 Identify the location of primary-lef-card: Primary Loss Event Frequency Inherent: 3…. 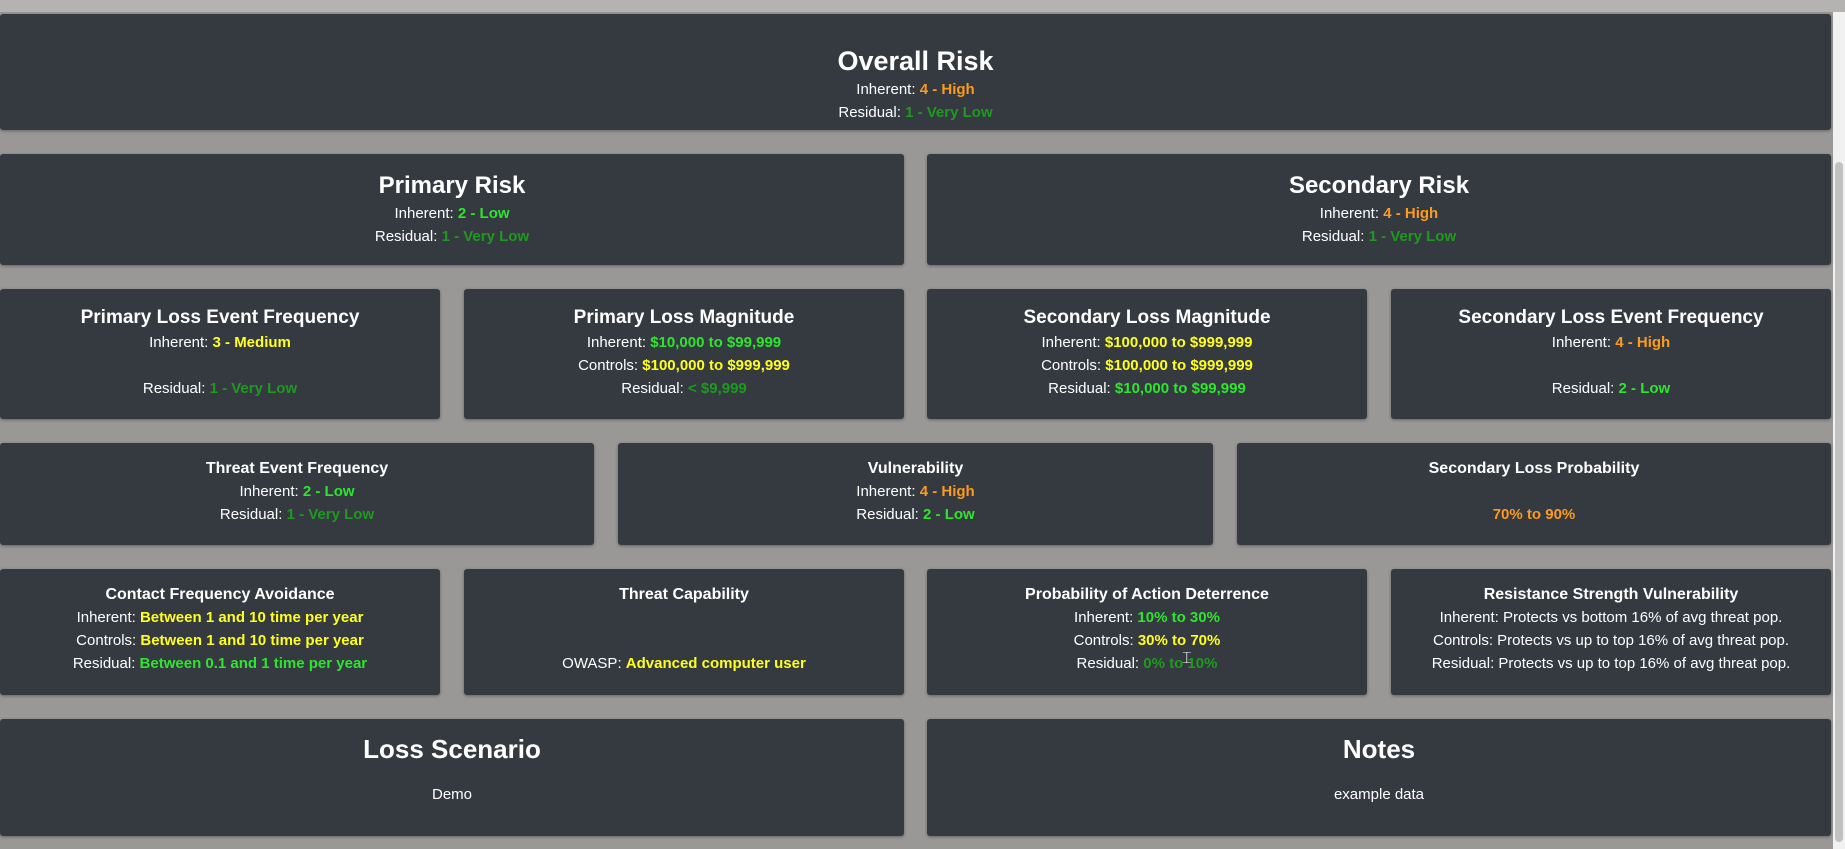
(220, 354).